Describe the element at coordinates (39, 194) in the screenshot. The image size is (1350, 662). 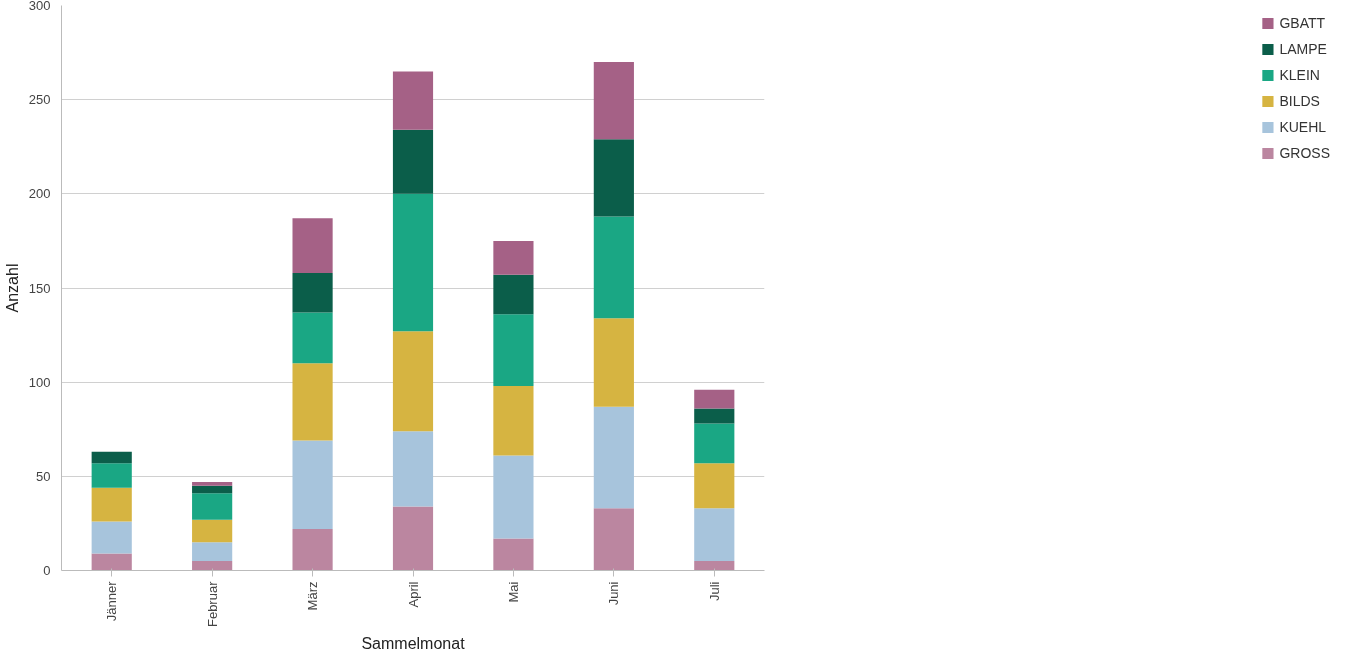
I see `y-tick-label: 200` at that location.